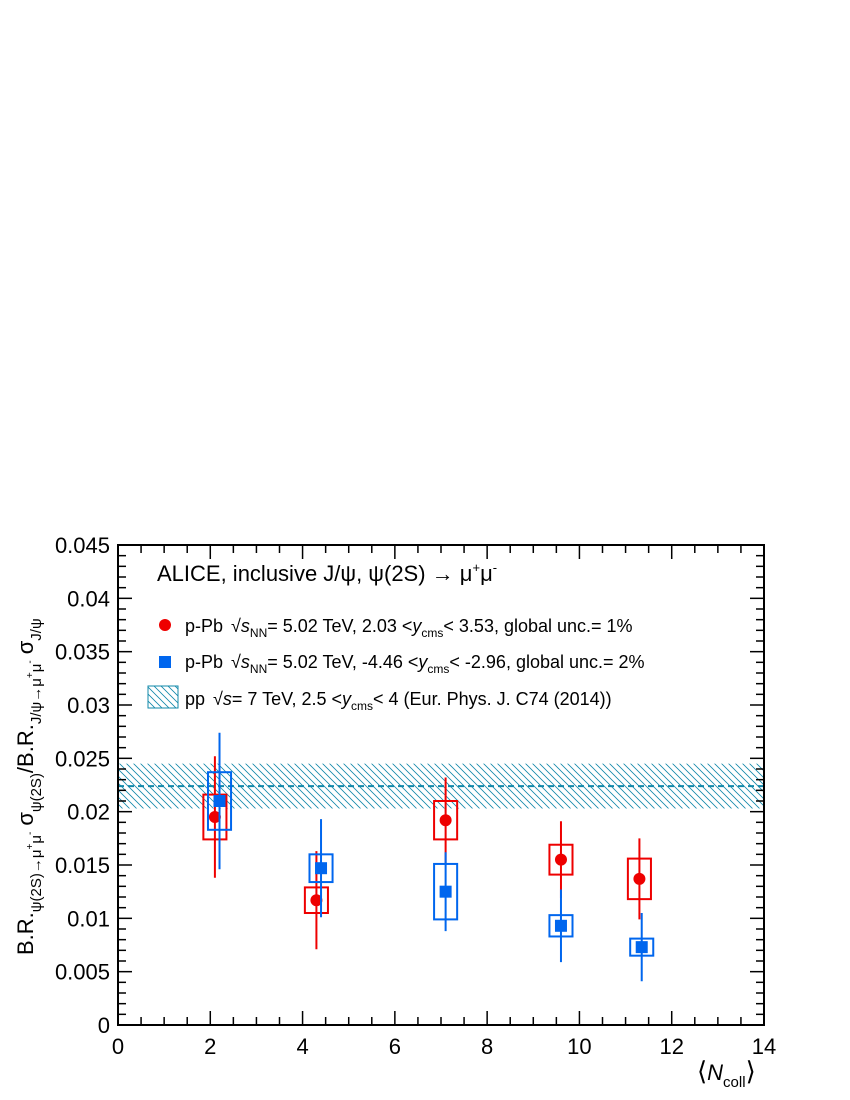 The width and height of the screenshot is (850, 1100). Describe the element at coordinates (671, 1046) in the screenshot. I see `x-tick-label: 12` at that location.